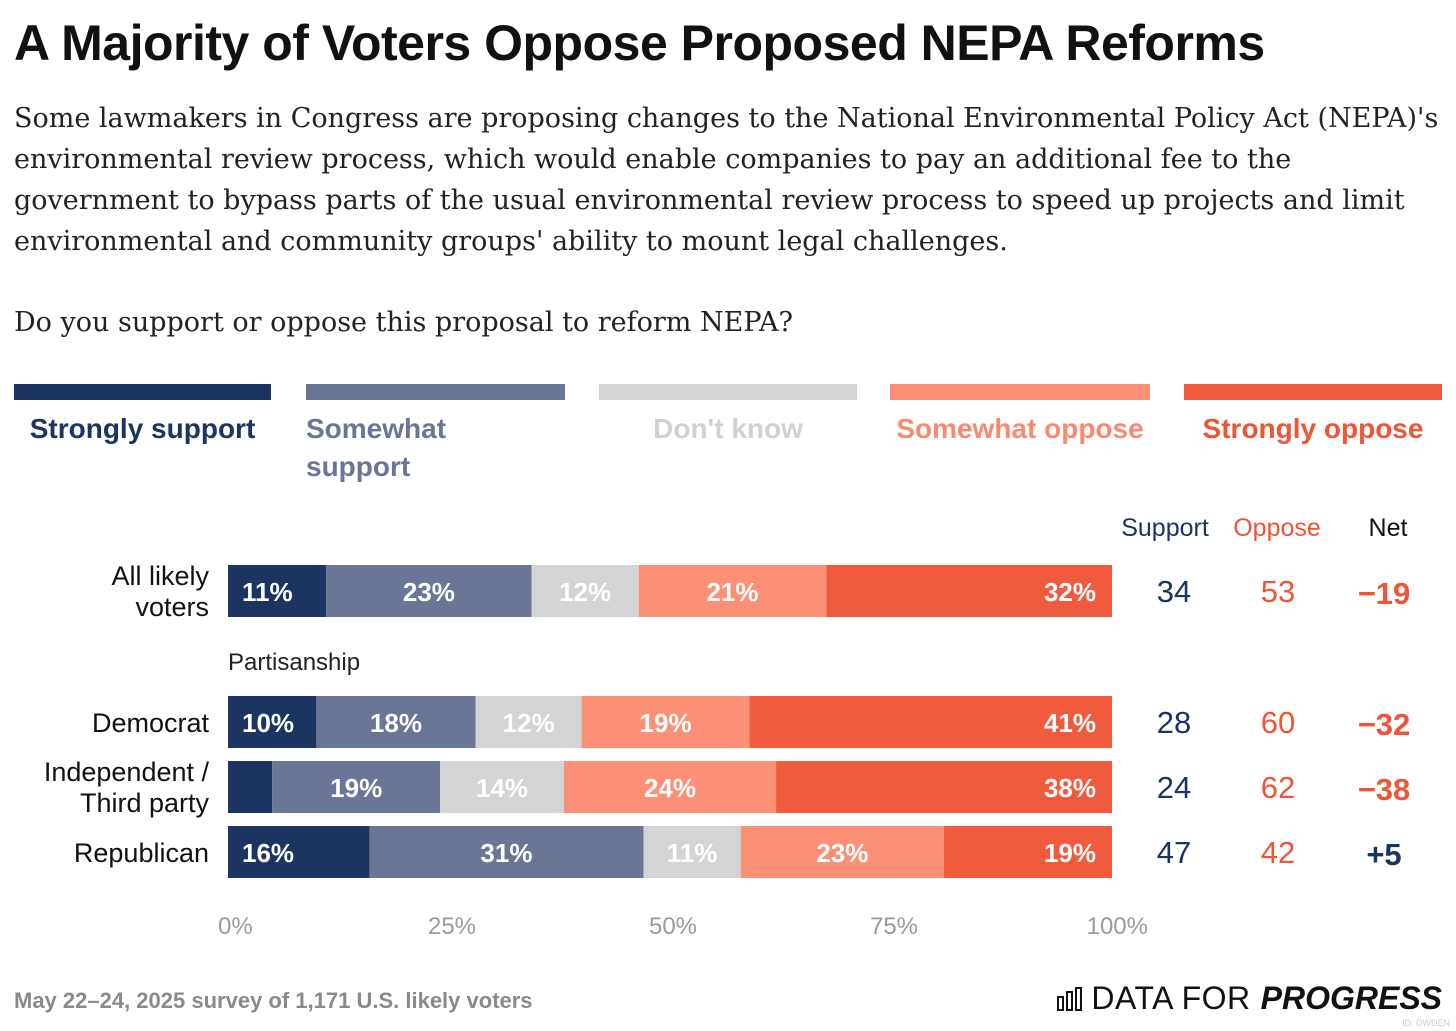  I want to click on net-header: Net, so click(1388, 528).